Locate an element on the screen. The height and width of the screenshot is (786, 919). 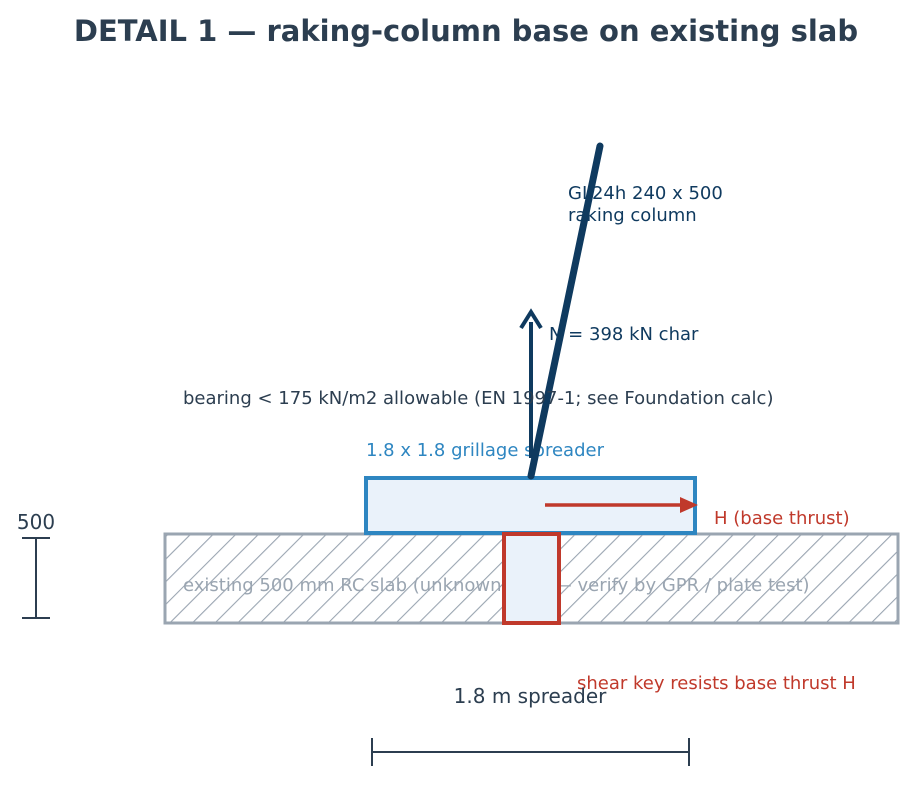
shear-key is located at coordinates (531, 578).